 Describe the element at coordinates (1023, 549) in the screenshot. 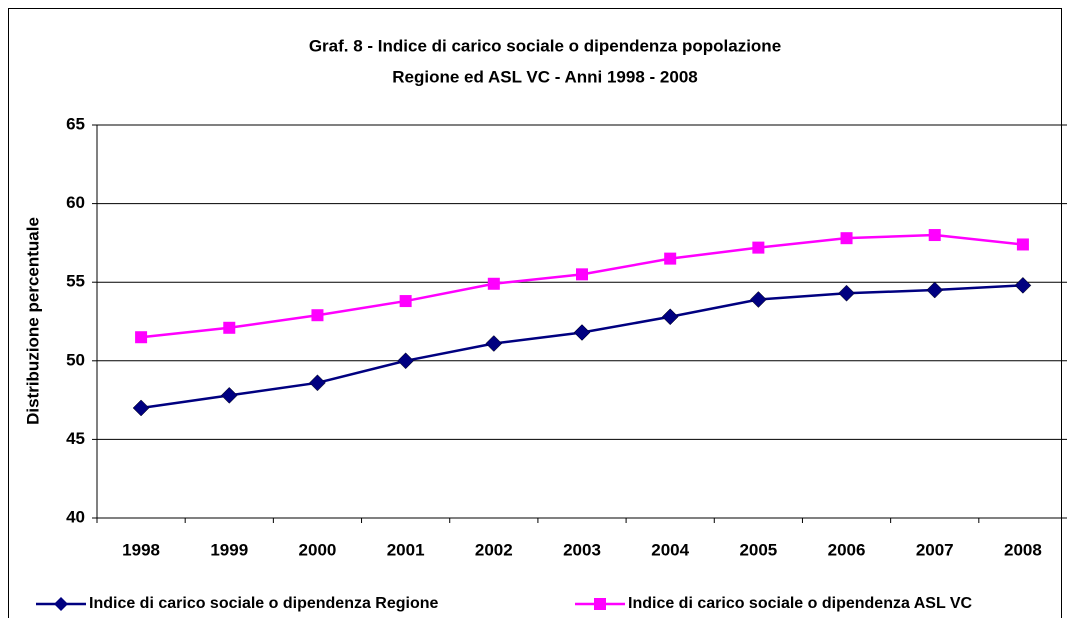

I see `x-tick-label: 2008` at that location.